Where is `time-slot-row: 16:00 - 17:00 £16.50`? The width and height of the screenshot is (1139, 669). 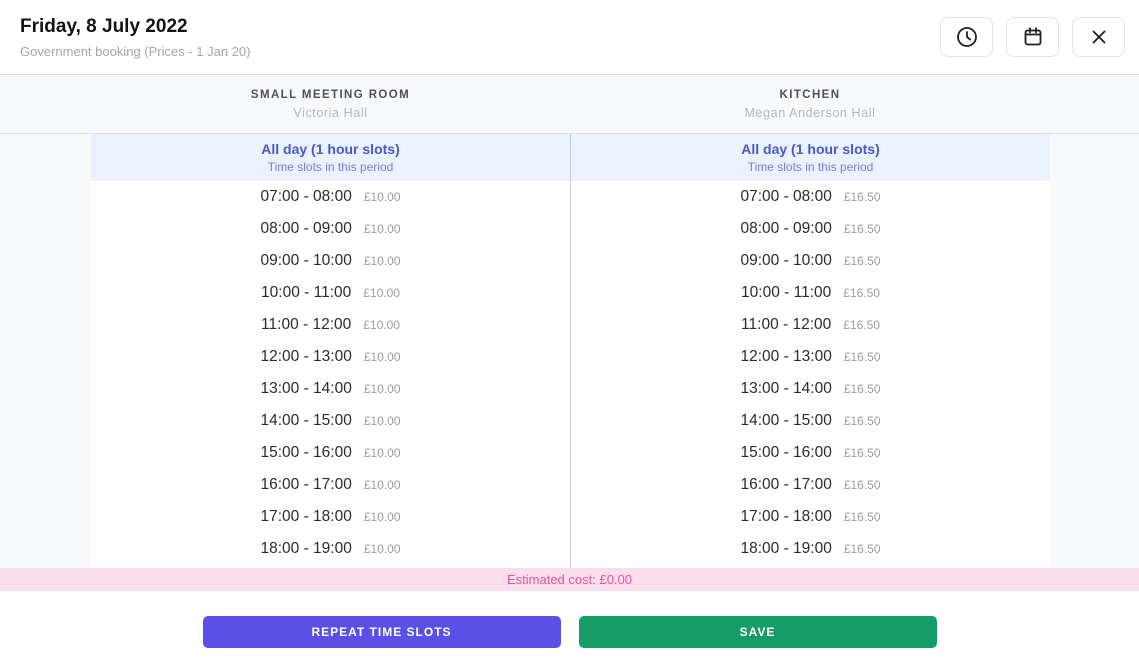 time-slot-row: 16:00 - 17:00 £16.50 is located at coordinates (810, 485).